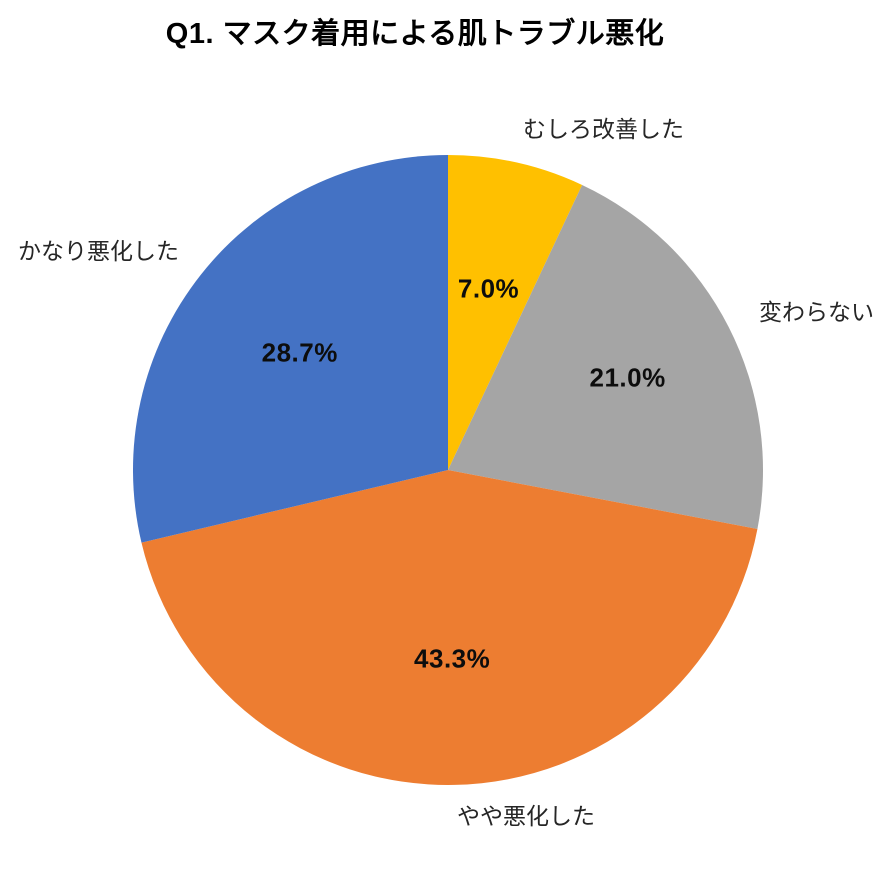 This screenshot has width=886, height=883. What do you see at coordinates (816, 312) in the screenshot?
I see `slice-label-no-change: 変わらない` at bounding box center [816, 312].